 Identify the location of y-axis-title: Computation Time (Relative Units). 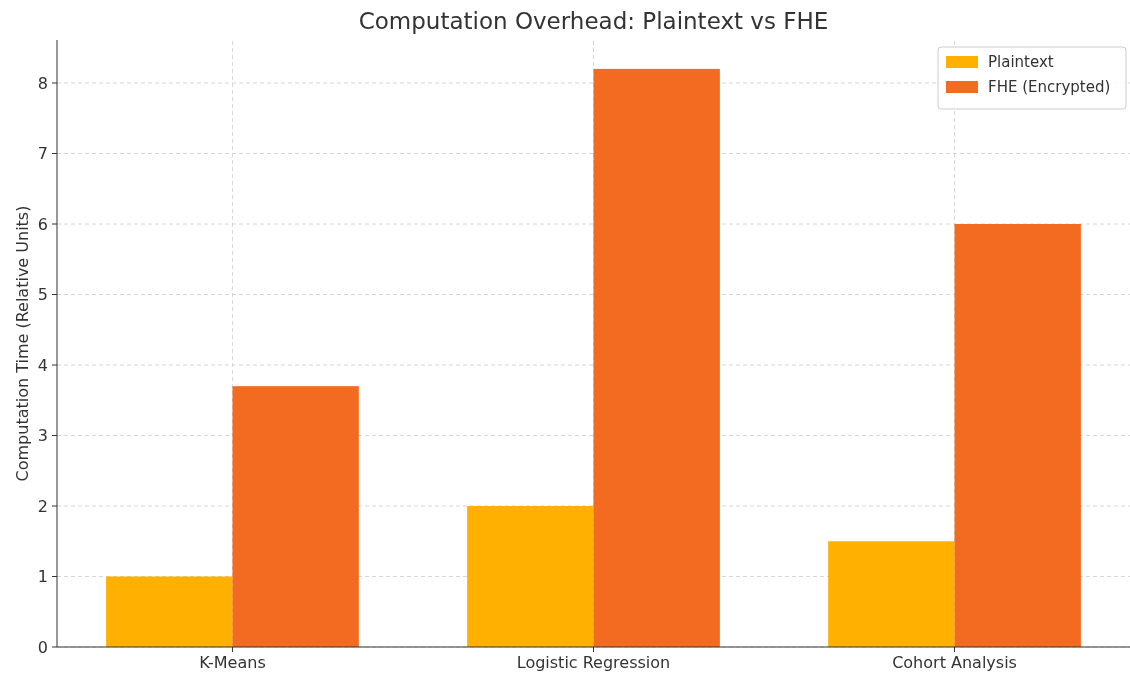
(22, 343).